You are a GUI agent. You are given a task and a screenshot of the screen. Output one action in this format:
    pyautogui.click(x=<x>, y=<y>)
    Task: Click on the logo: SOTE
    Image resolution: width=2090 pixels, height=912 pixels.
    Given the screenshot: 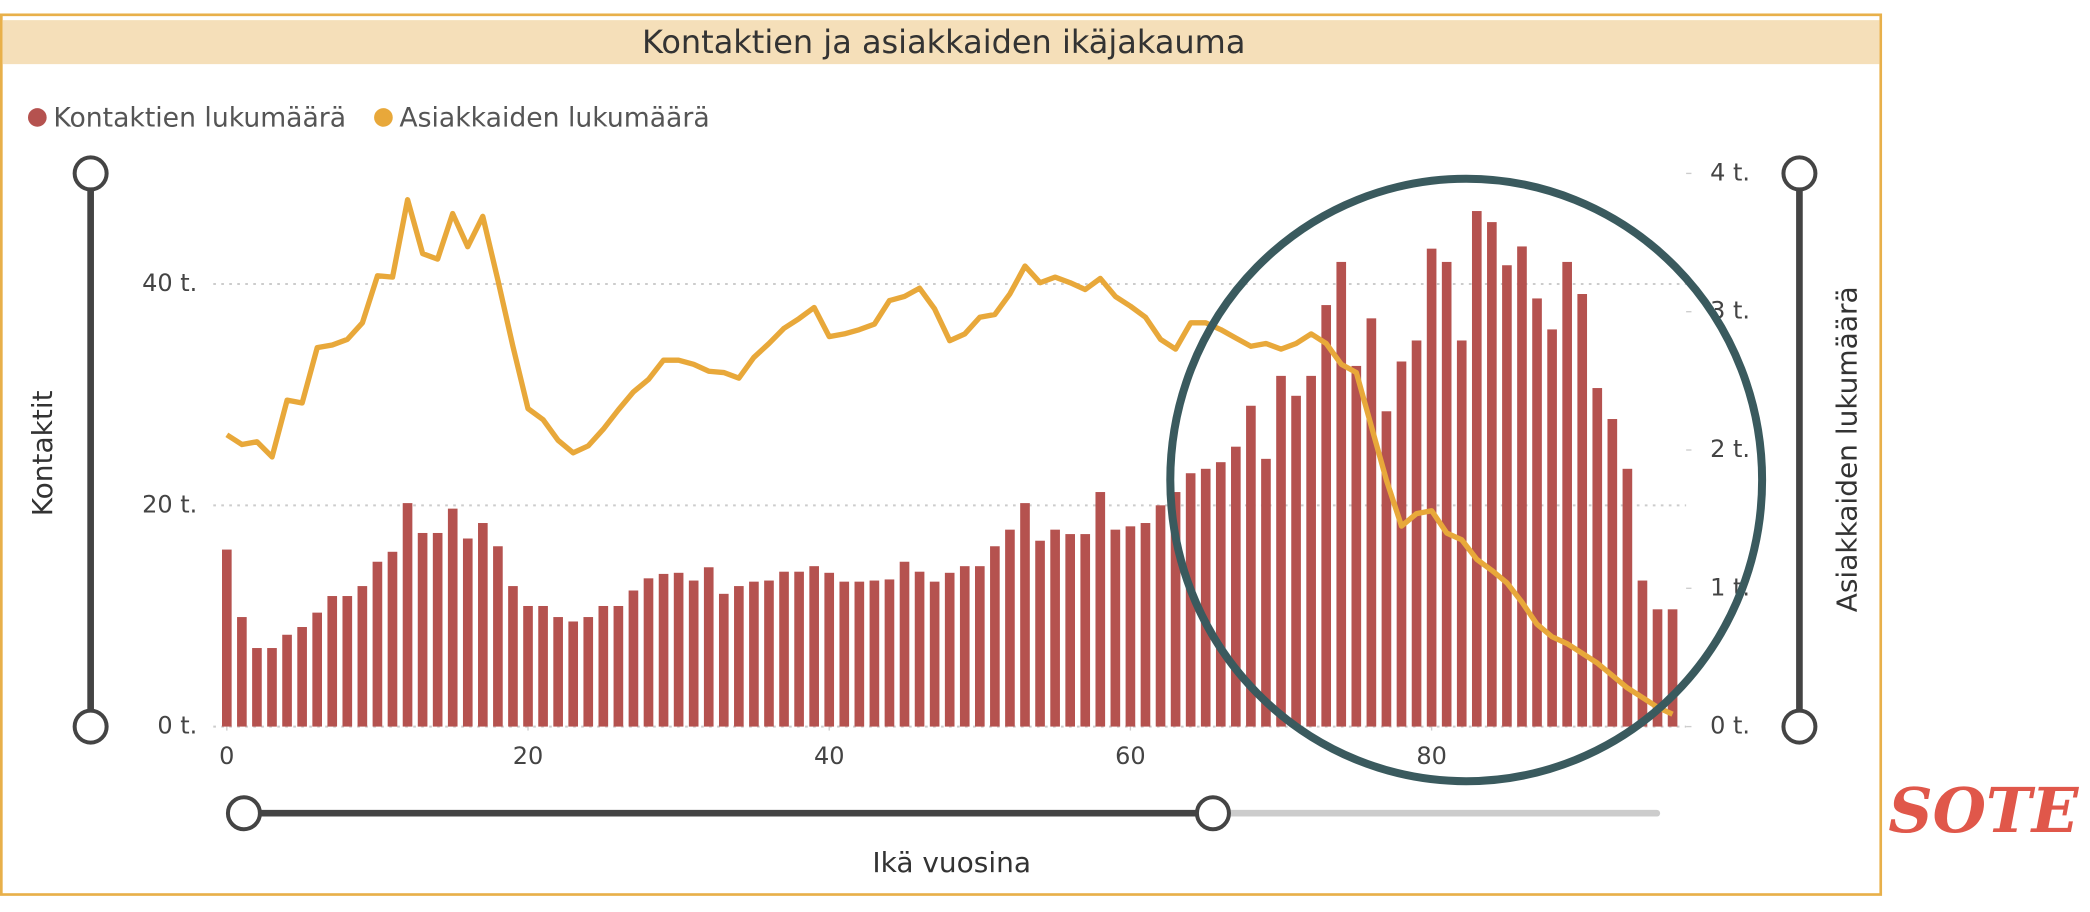 What is the action you would take?
    pyautogui.click(x=1983, y=811)
    